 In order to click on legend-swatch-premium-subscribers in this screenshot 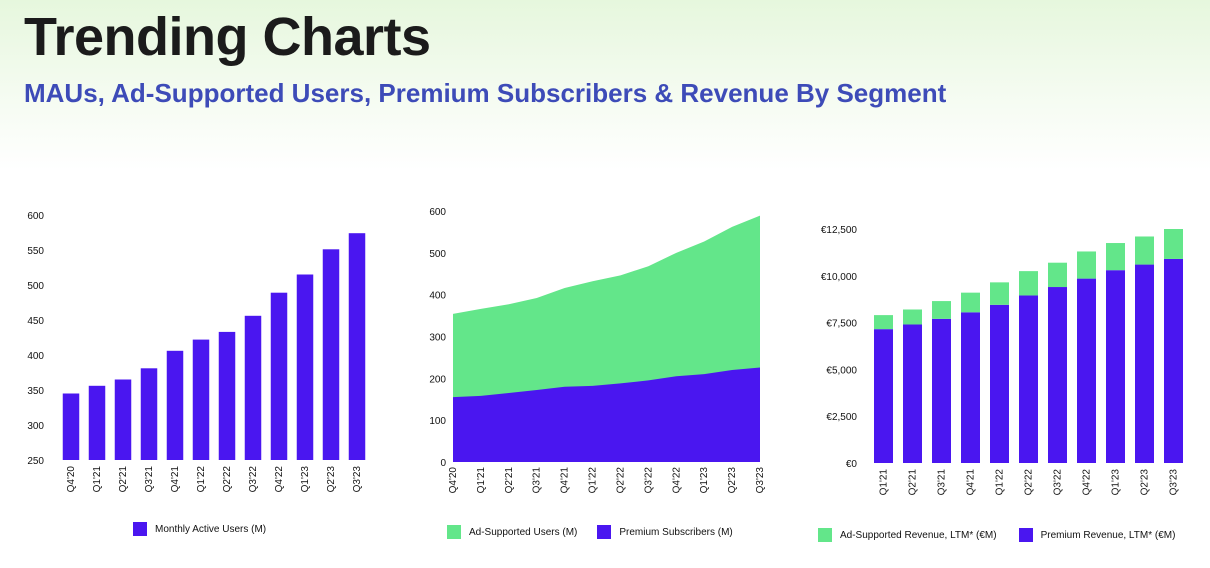, I will do `click(604, 532)`.